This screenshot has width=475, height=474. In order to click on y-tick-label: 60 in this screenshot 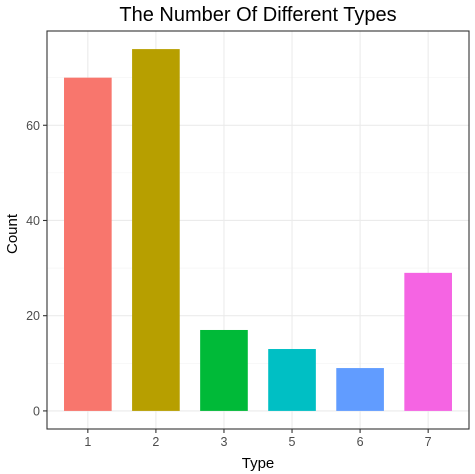, I will do `click(33, 126)`.